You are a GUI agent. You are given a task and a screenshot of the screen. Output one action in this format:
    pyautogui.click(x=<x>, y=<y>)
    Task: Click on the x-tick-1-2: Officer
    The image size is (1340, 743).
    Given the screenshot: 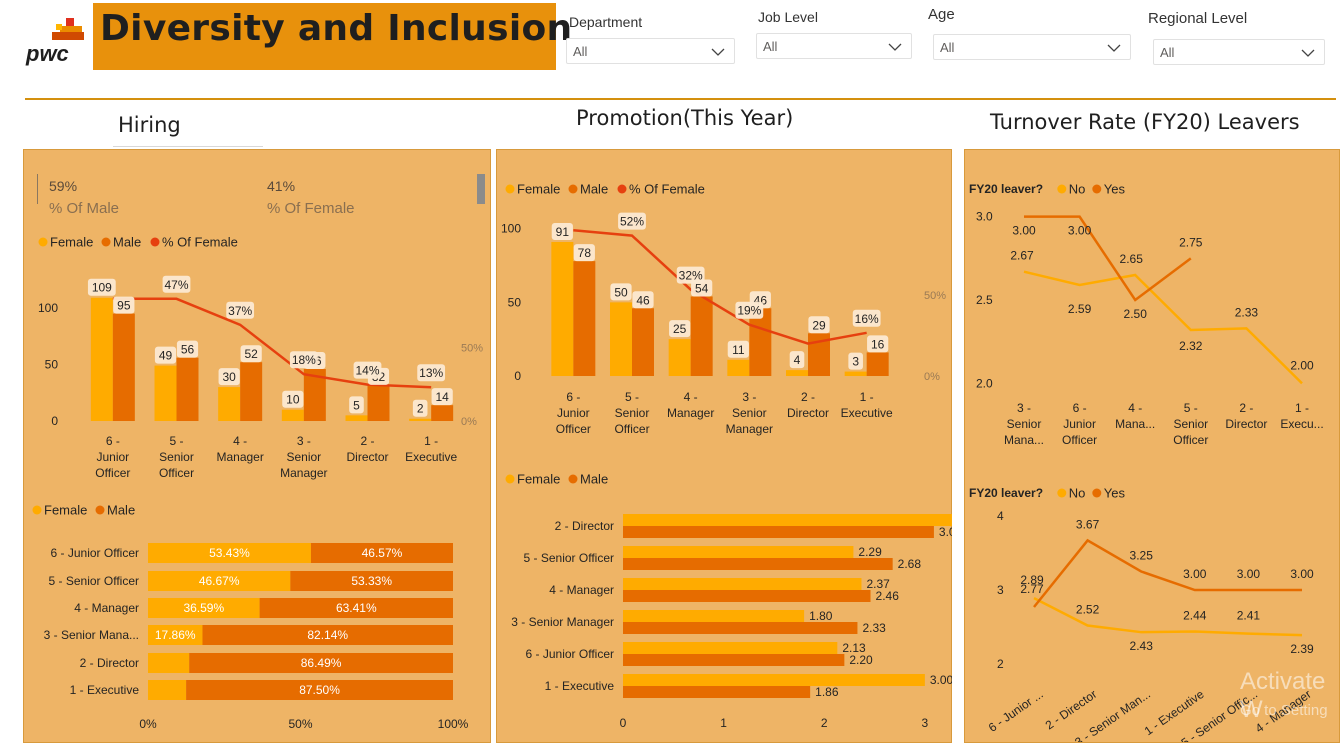 What is the action you would take?
    pyautogui.click(x=573, y=429)
    